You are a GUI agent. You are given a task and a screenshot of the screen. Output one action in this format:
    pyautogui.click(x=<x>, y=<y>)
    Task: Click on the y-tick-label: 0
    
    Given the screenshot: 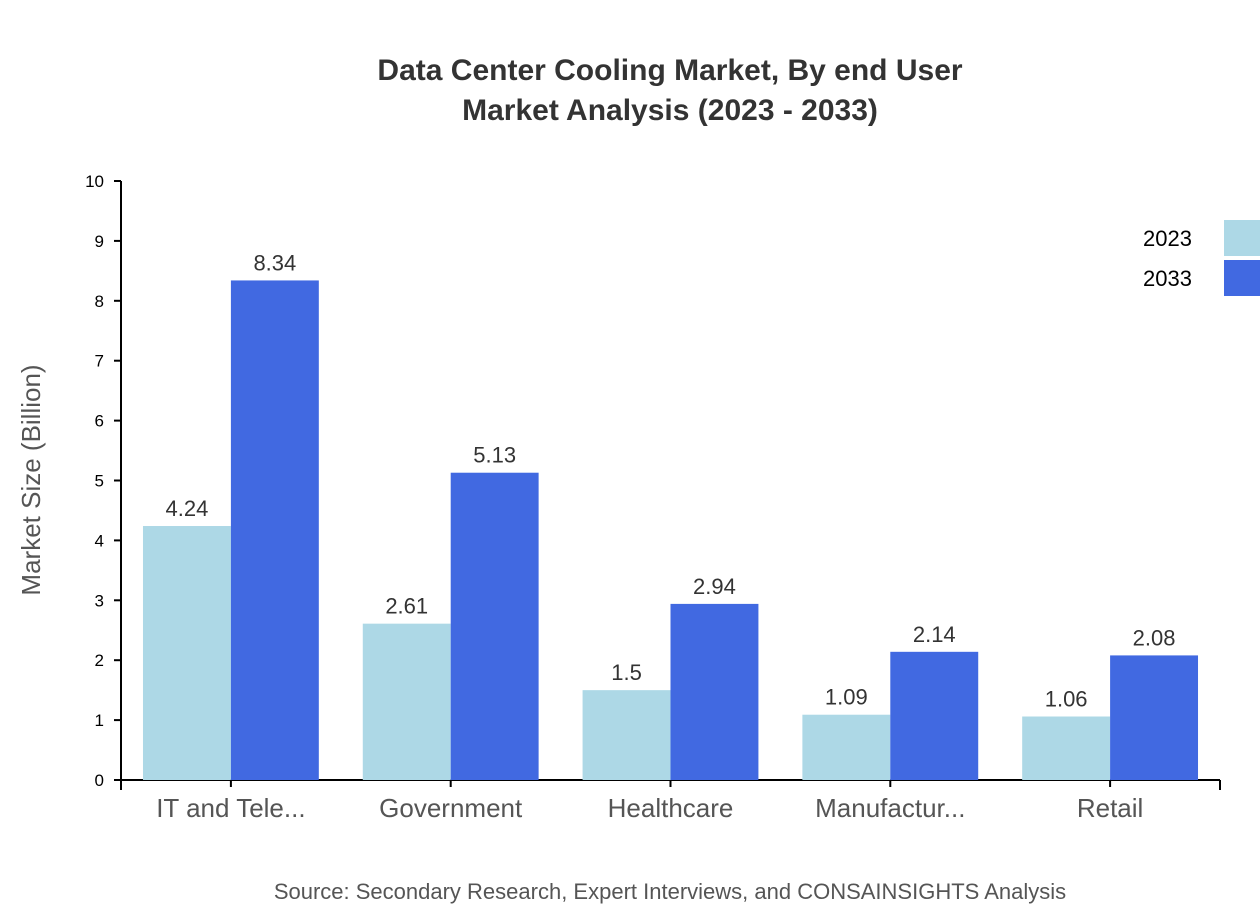 What is the action you would take?
    pyautogui.click(x=99, y=780)
    